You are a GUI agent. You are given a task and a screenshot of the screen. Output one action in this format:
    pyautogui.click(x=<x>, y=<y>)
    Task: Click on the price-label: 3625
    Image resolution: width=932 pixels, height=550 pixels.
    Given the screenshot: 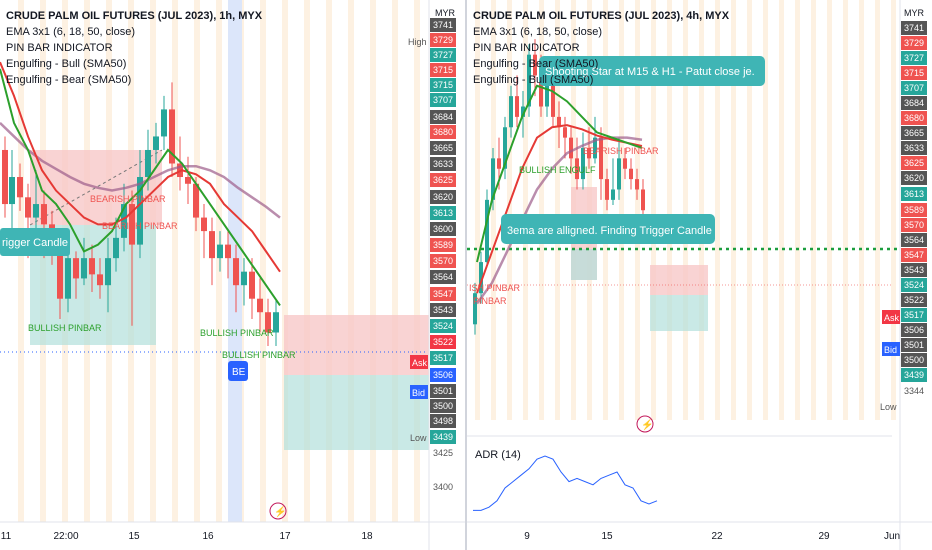 What is the action you would take?
    pyautogui.click(x=443, y=180)
    